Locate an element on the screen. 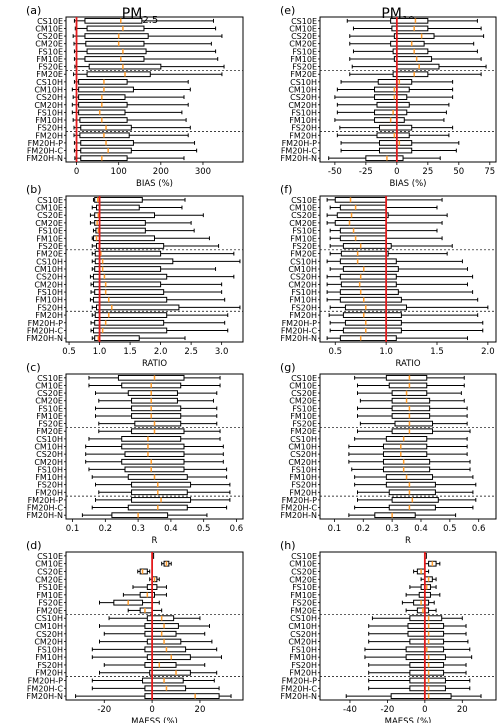 This screenshot has width=500, height=723. category-label: FM20H-P is located at coordinates (46, 500).